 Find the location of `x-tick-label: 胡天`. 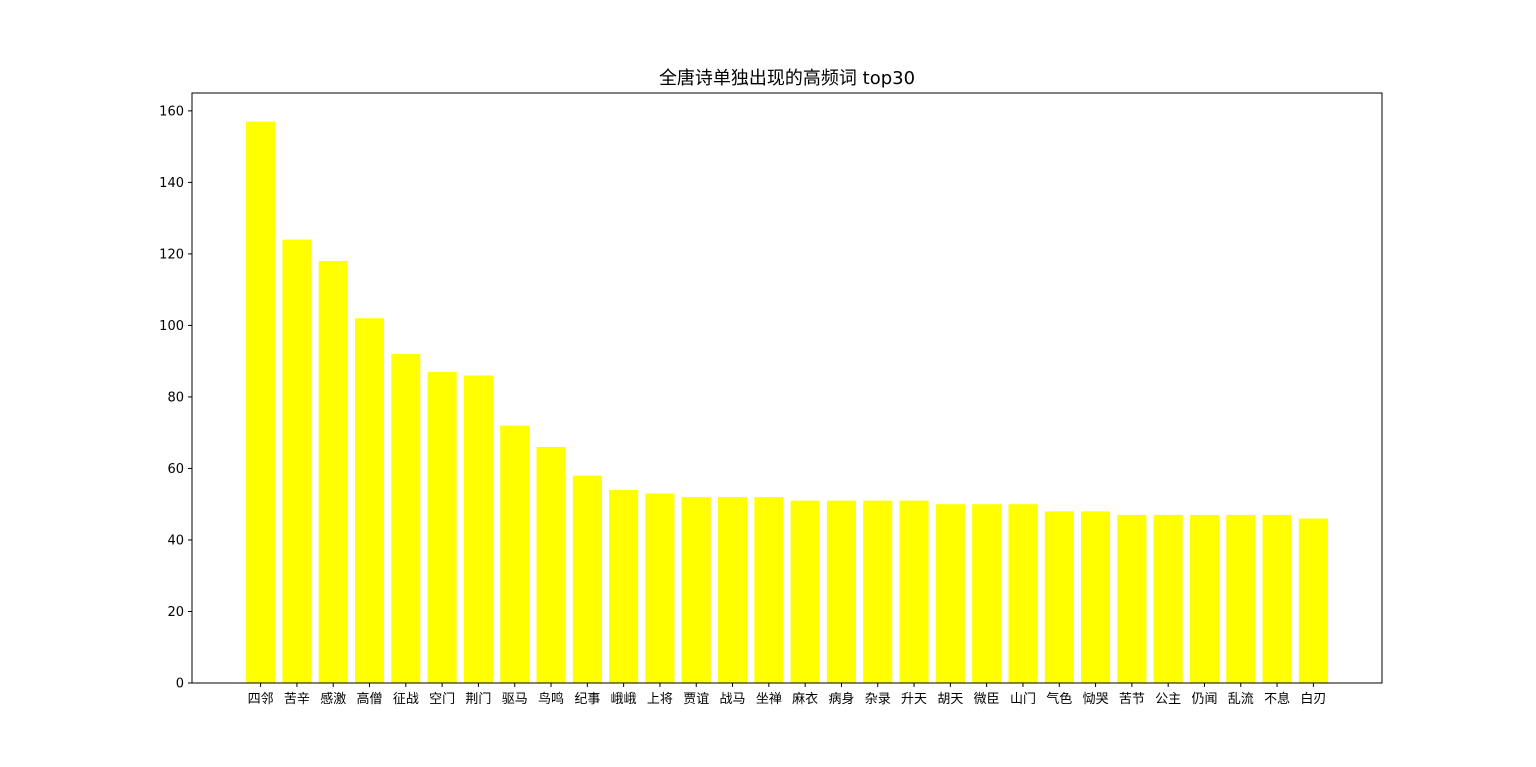

x-tick-label: 胡天 is located at coordinates (950, 699).